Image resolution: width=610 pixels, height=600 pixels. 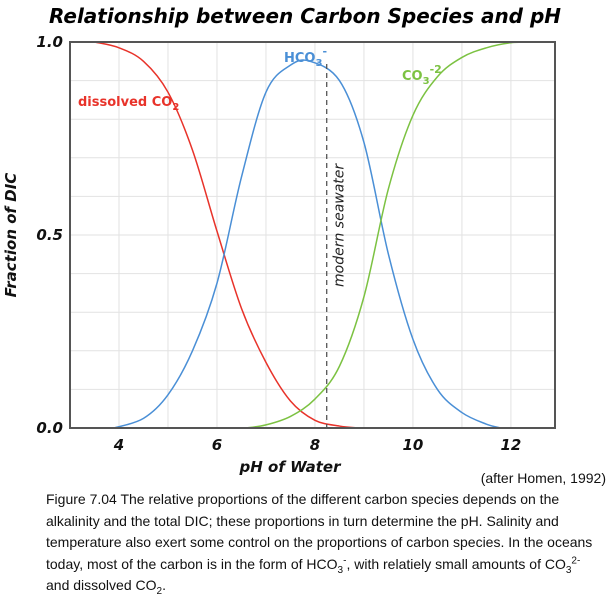 I want to click on x-tick-label: 12, so click(x=510, y=445).